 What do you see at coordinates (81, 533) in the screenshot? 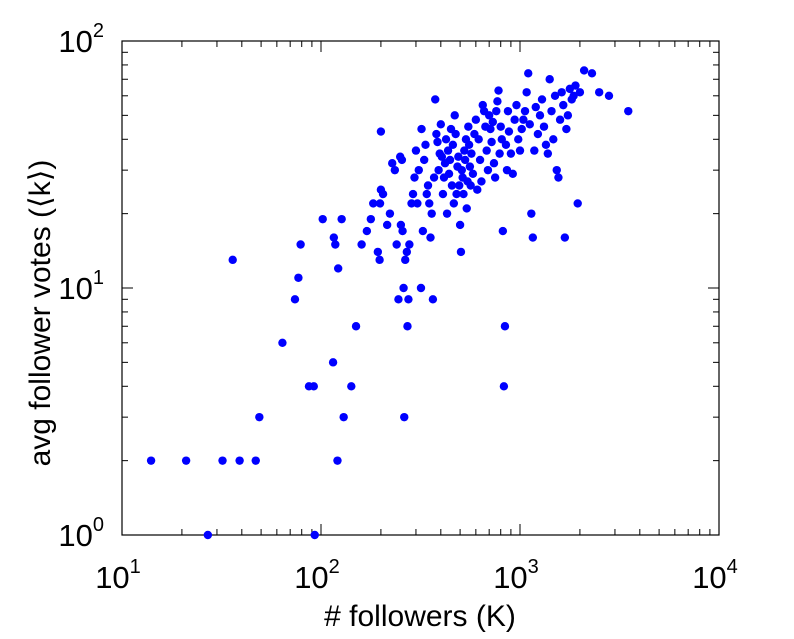
I see `y-tick-label: 100` at bounding box center [81, 533].